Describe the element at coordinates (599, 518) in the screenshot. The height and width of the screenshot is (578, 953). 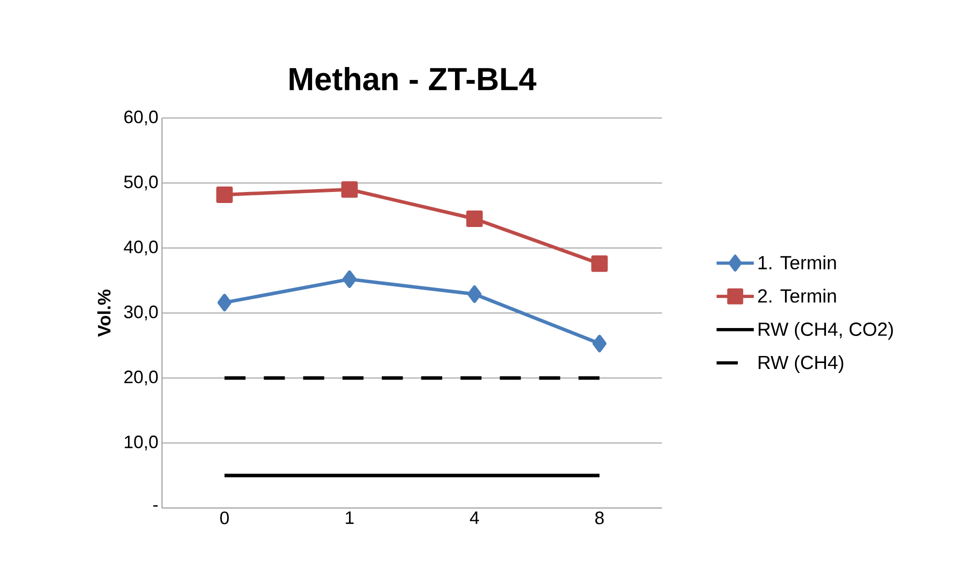
I see `x-tick-label: 8` at that location.